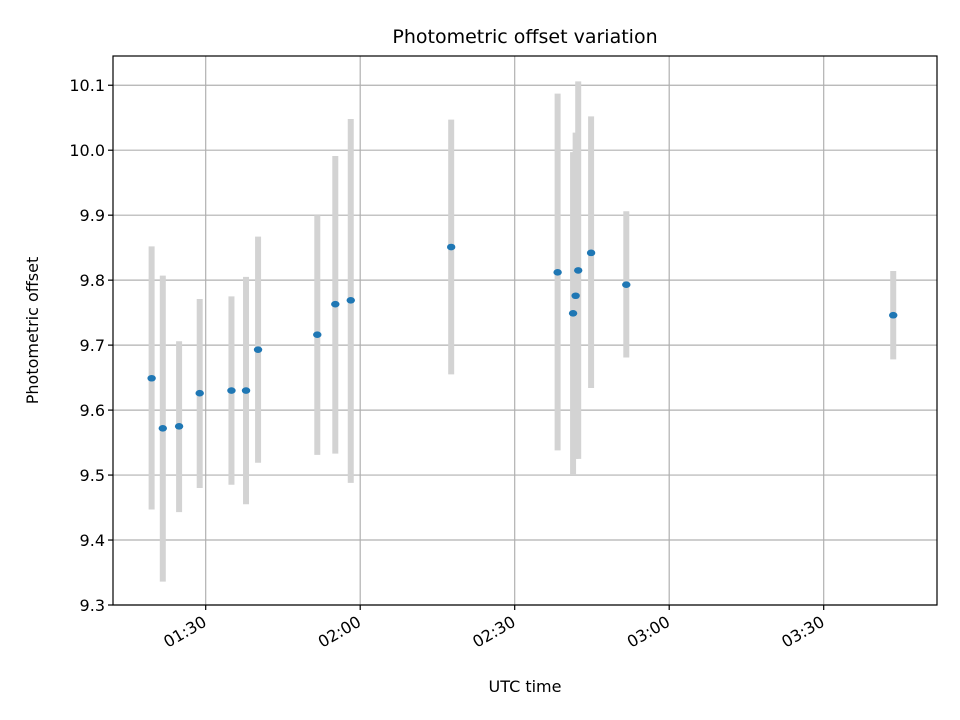 Image resolution: width=960 pixels, height=720 pixels. What do you see at coordinates (92, 540) in the screenshot?
I see `y-tick-label: 9.4` at bounding box center [92, 540].